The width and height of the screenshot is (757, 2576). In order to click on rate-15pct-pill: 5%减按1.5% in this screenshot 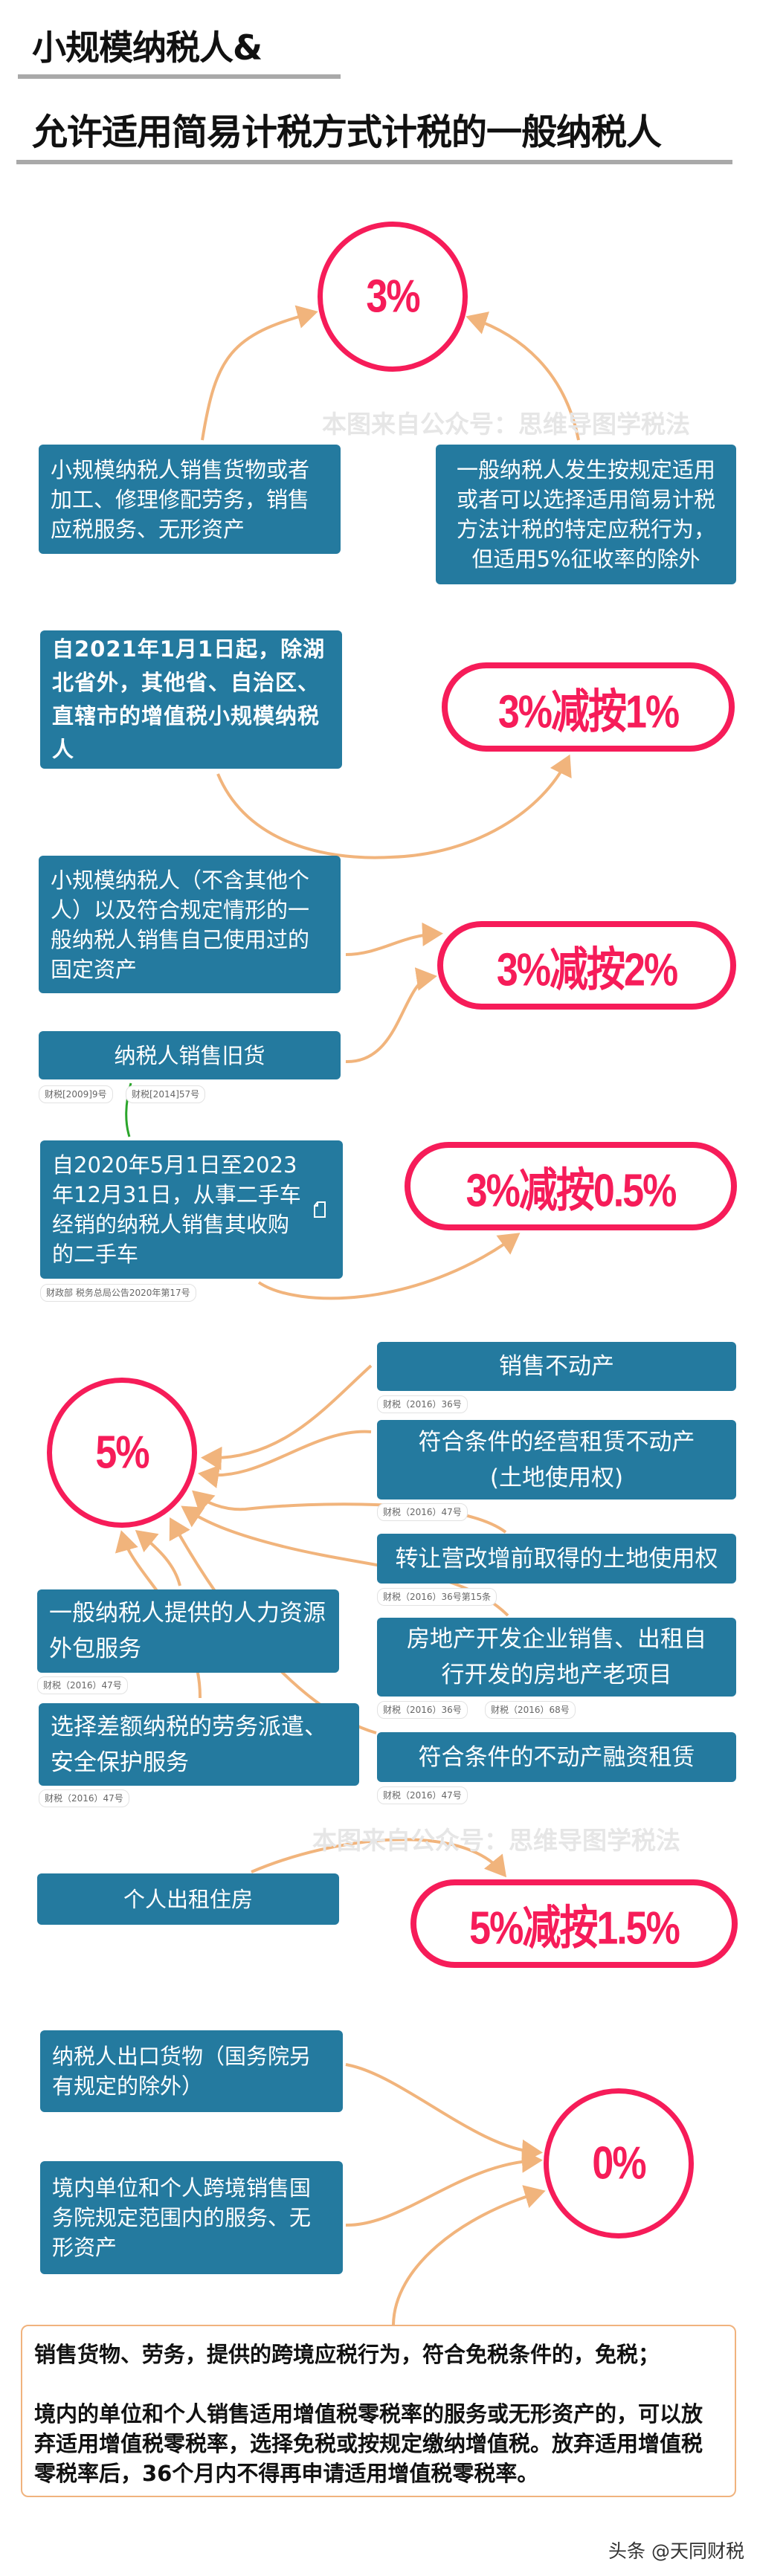, I will do `click(574, 1923)`.